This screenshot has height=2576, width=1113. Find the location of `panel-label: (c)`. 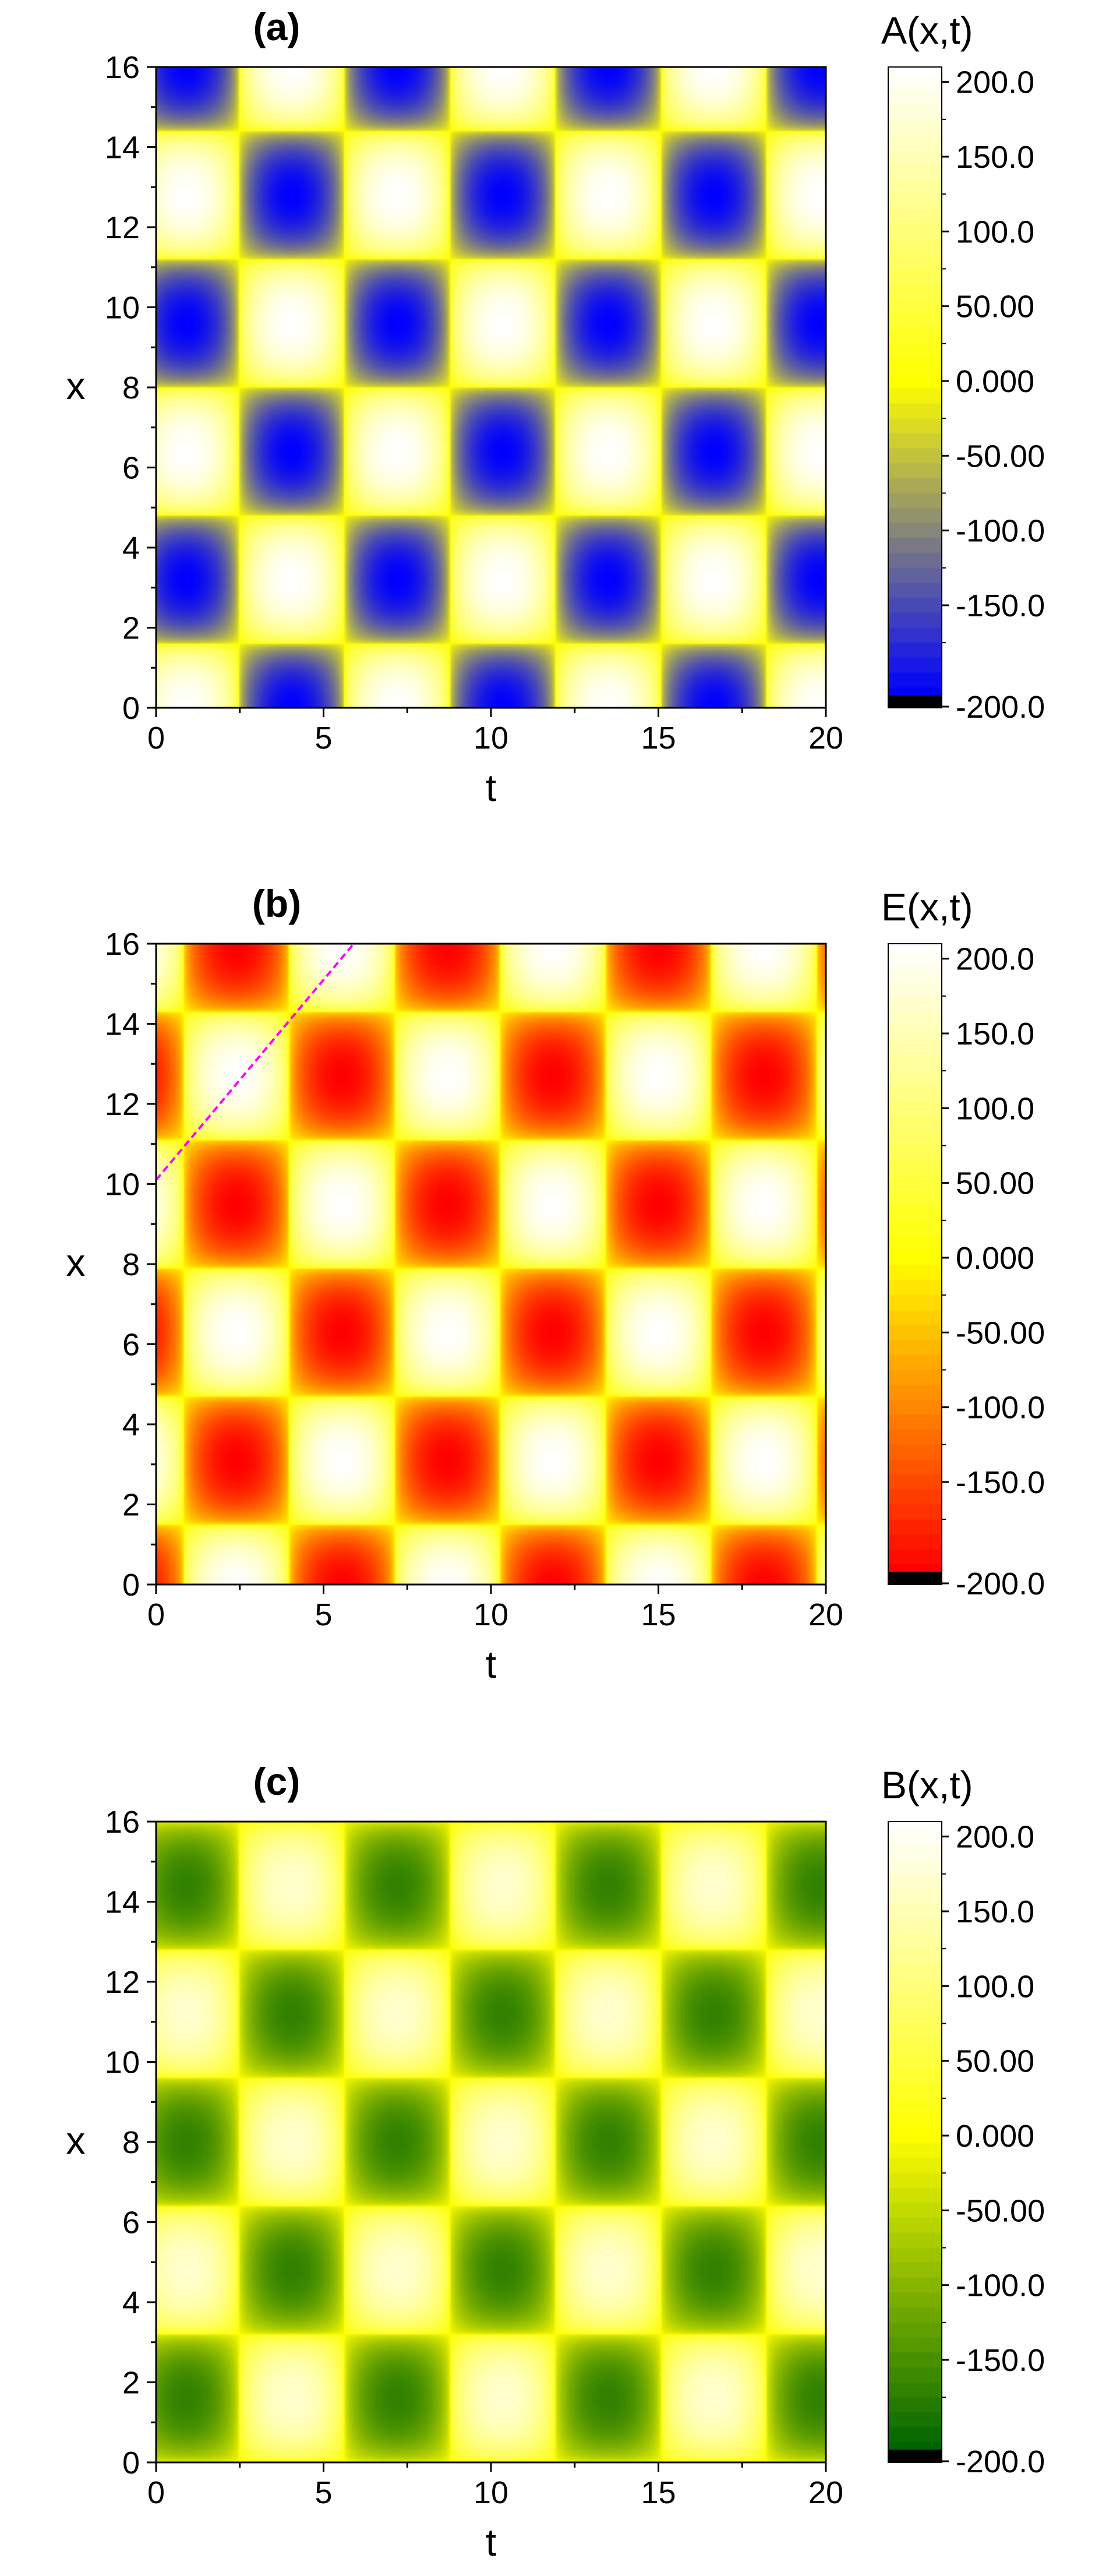

panel-label: (c) is located at coordinates (277, 1782).